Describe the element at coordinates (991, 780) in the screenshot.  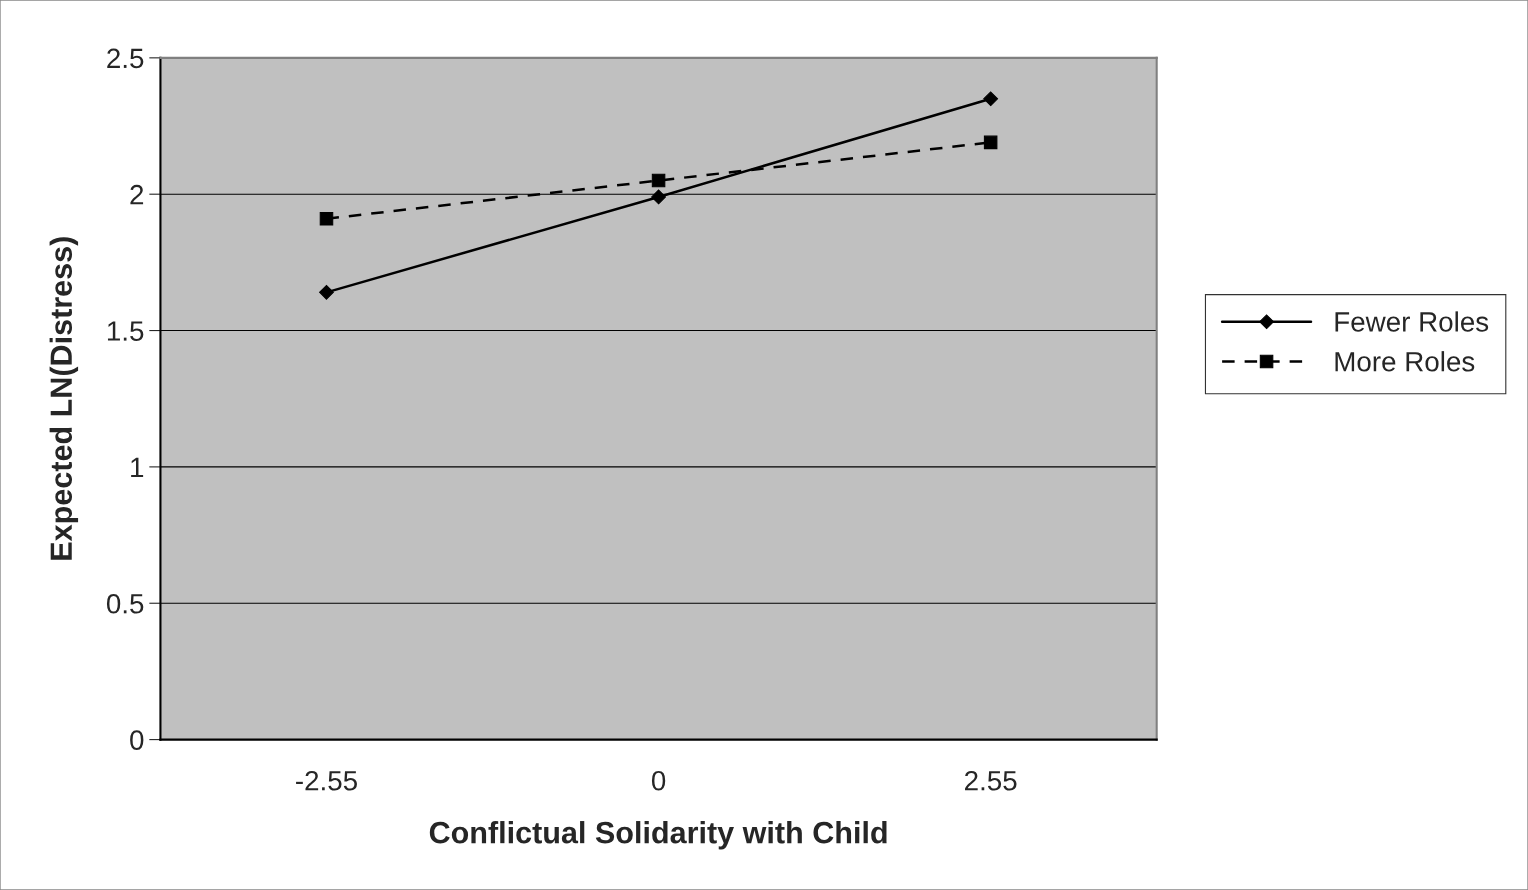
I see `x-tick-label: 2.55` at that location.